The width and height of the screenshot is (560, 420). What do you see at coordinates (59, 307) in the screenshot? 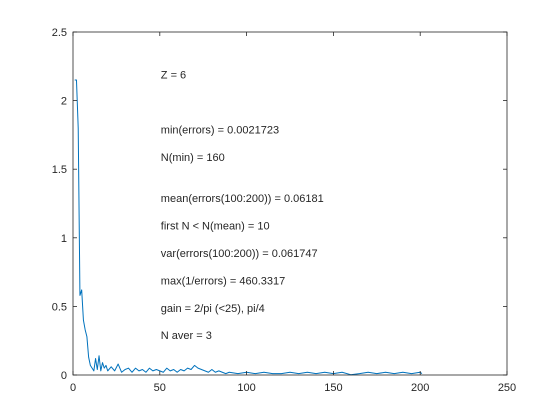
I see `y-tick-label: 0.5` at bounding box center [59, 307].